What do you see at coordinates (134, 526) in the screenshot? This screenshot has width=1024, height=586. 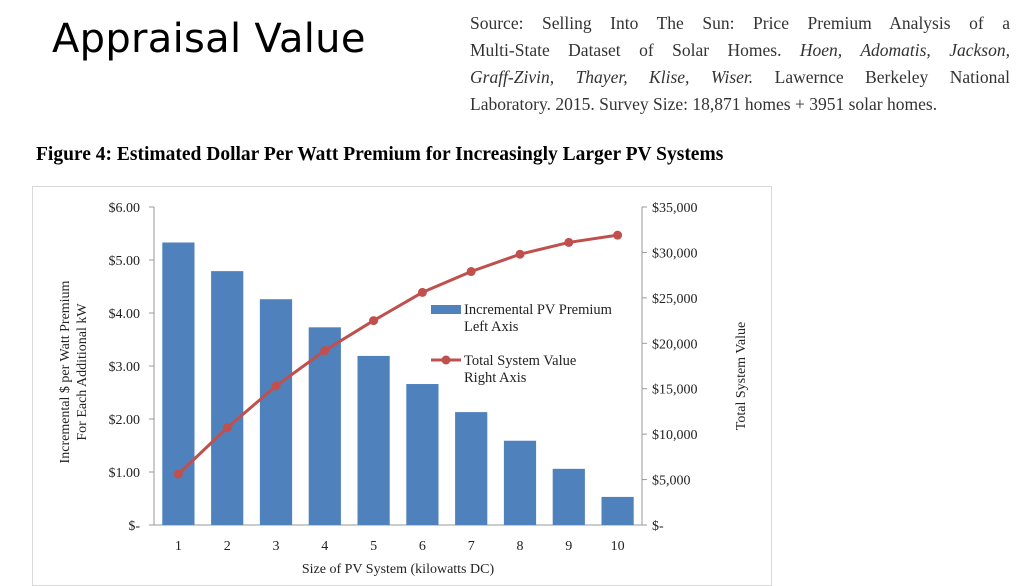 I see `left-tick-label: $-` at bounding box center [134, 526].